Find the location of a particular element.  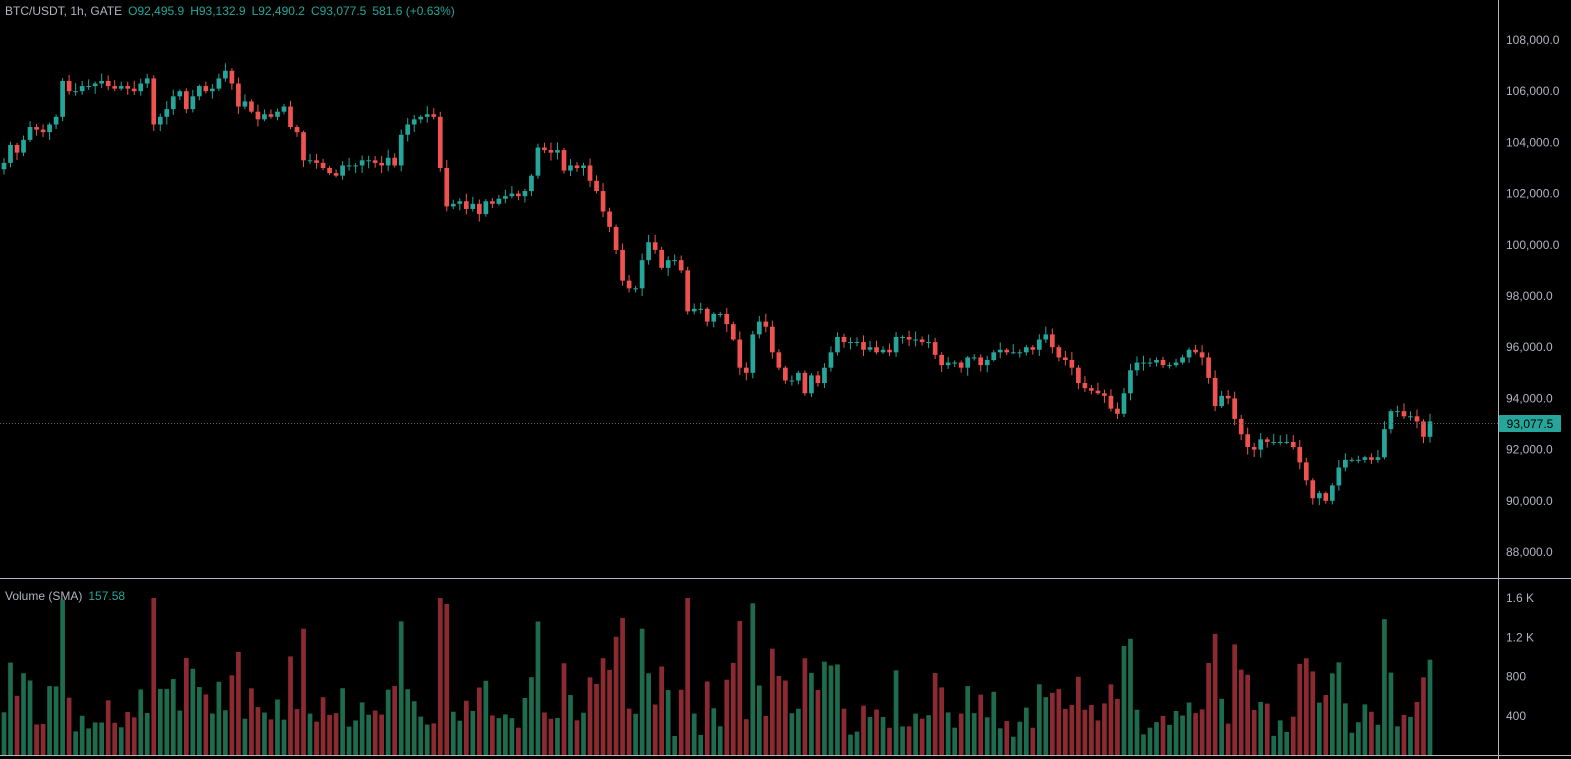

volume-axis: 1.6 K 1.2 K 800 400 is located at coordinates (1520, 657).